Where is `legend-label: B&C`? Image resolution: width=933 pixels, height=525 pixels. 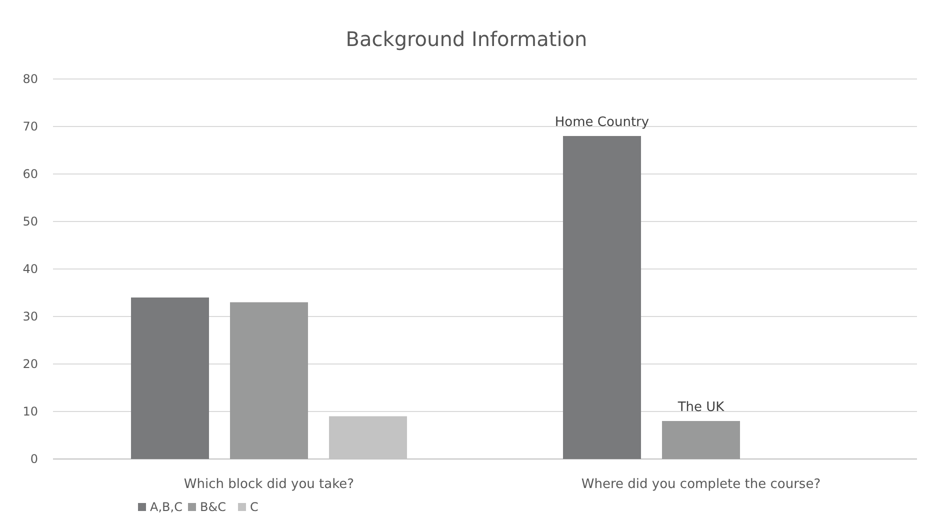
legend-label: B&C is located at coordinates (213, 507).